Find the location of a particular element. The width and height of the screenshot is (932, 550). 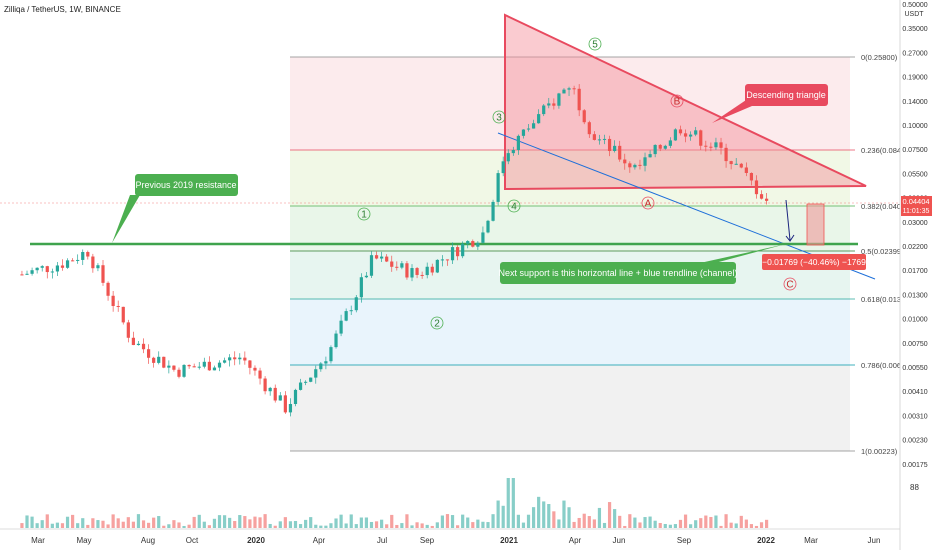

currency-label: USDT is located at coordinates (914, 14).